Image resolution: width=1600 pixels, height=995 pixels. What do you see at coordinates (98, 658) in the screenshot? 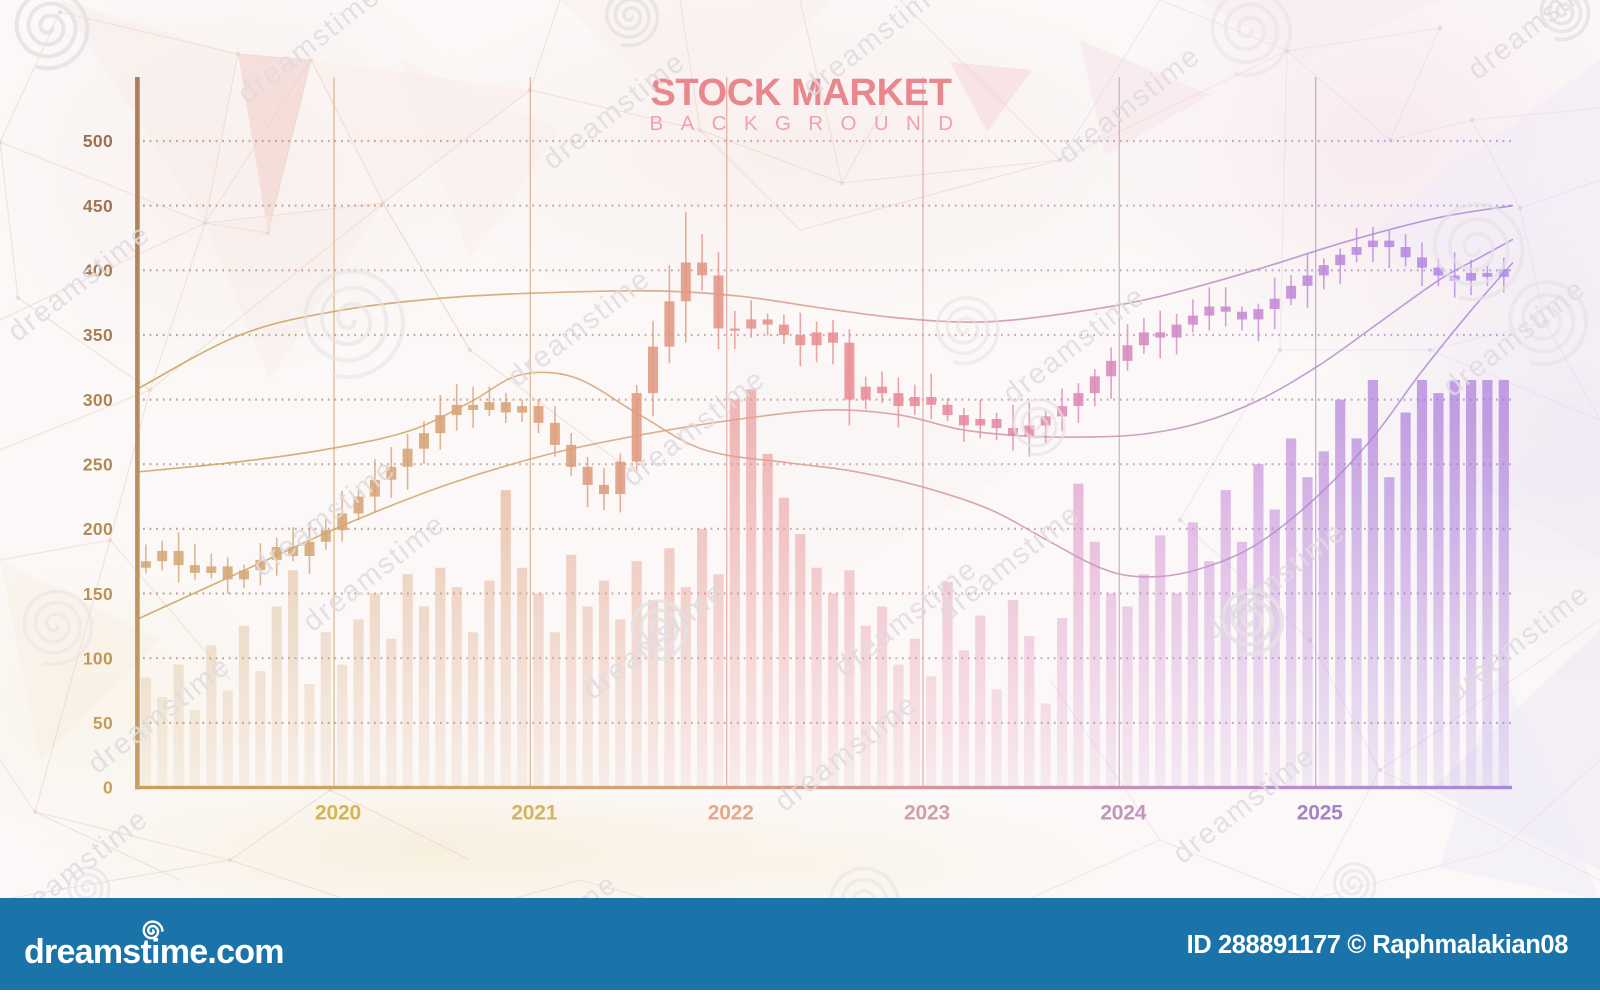
I see `svg-text: 100` at bounding box center [98, 658].